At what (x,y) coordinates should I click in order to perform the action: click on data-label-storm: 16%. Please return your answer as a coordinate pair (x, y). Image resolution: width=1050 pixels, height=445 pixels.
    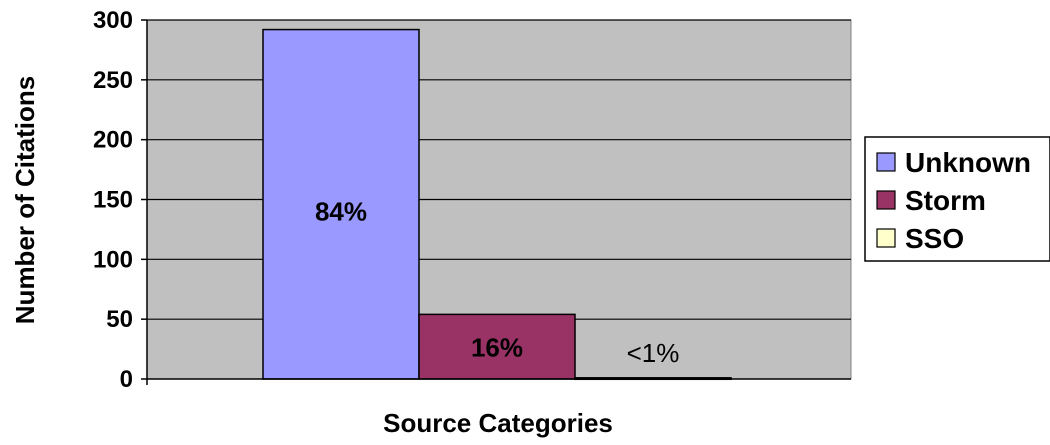
    Looking at the image, I should click on (497, 348).